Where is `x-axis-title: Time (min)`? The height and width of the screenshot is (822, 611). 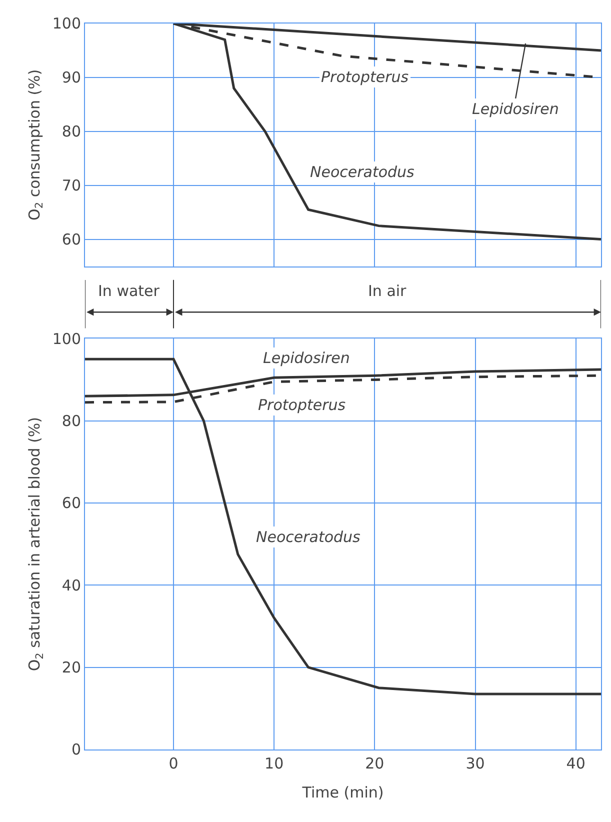
x-axis-title: Time (min) is located at coordinates (342, 792).